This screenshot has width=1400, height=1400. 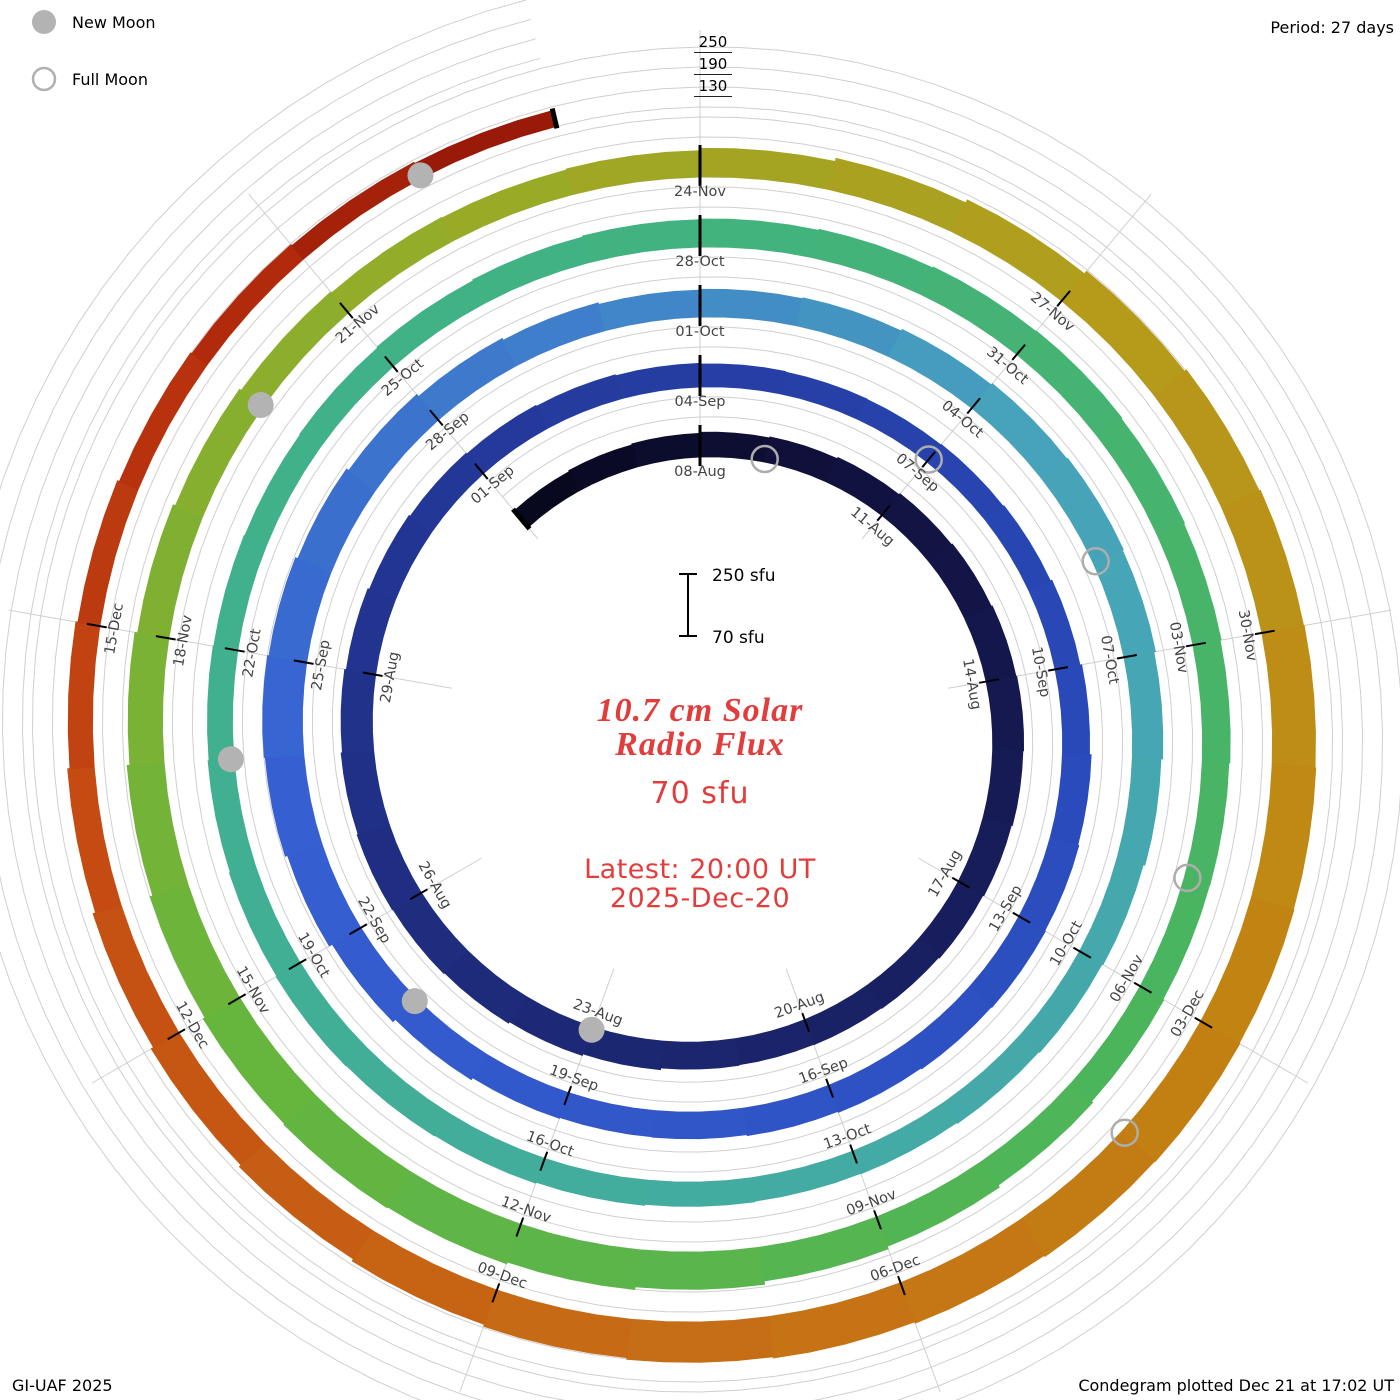 What do you see at coordinates (321, 665) in the screenshot?
I see `date-label: 25-Sep` at bounding box center [321, 665].